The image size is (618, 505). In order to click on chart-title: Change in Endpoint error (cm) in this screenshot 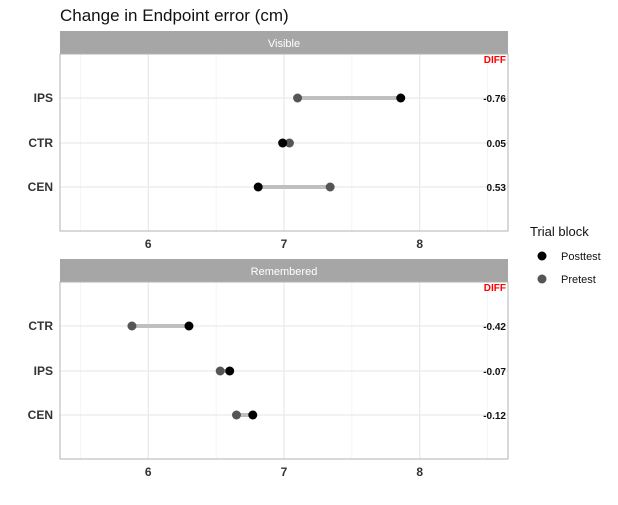, I will do `click(174, 15)`.